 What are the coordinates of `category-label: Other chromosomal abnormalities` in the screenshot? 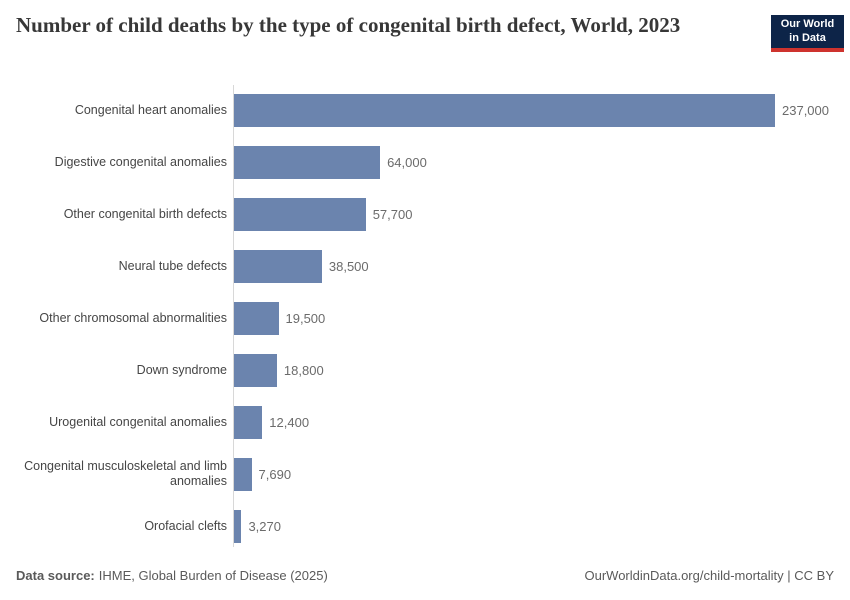 It's located at (133, 317).